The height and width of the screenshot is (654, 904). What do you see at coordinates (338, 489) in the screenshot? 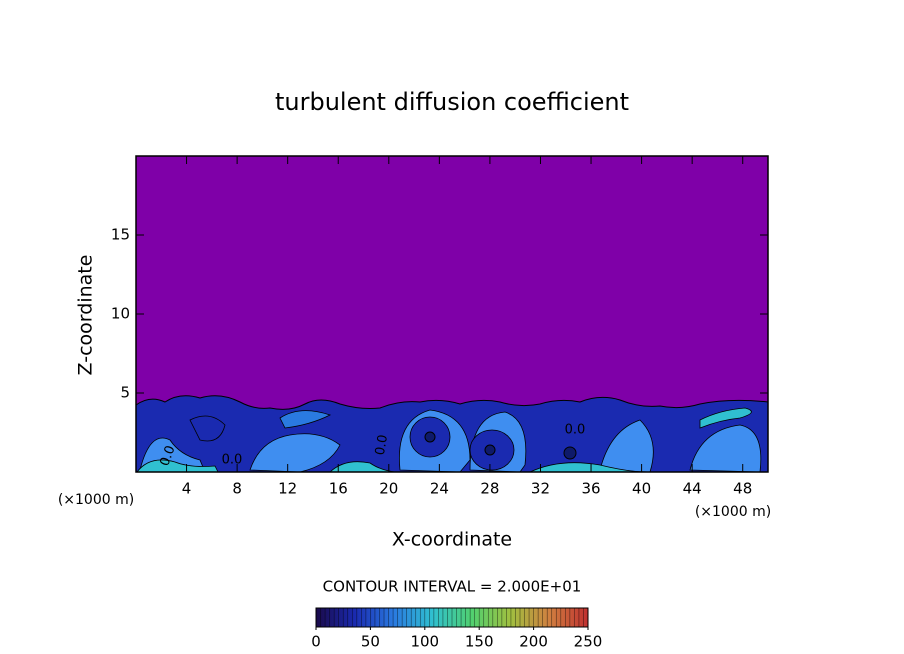
I see `x-tick-label: 16` at bounding box center [338, 489].